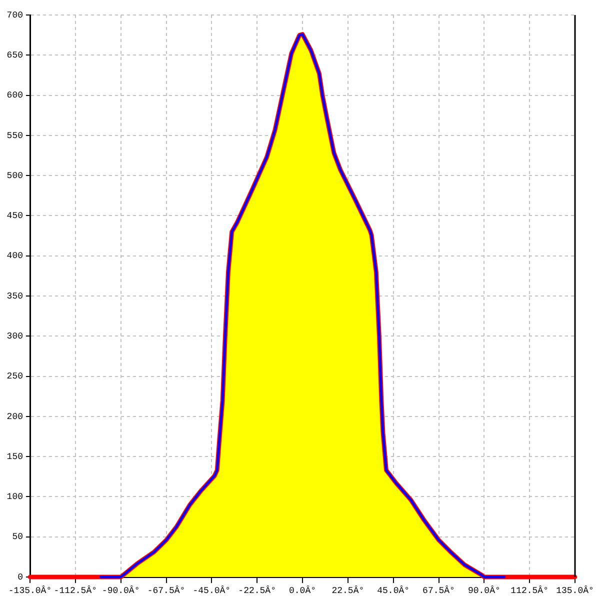 The height and width of the screenshot is (600, 600). I want to click on y-tick-label: 600, so click(14, 95).